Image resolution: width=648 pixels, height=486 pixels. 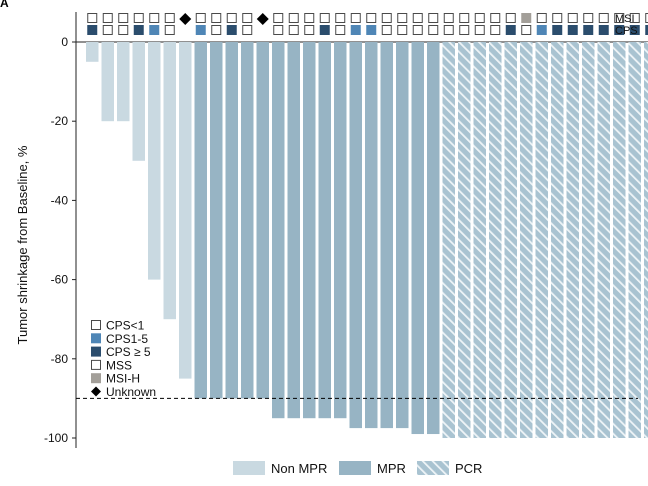 What do you see at coordinates (60, 121) in the screenshot?
I see `y-tick-label: -20` at bounding box center [60, 121].